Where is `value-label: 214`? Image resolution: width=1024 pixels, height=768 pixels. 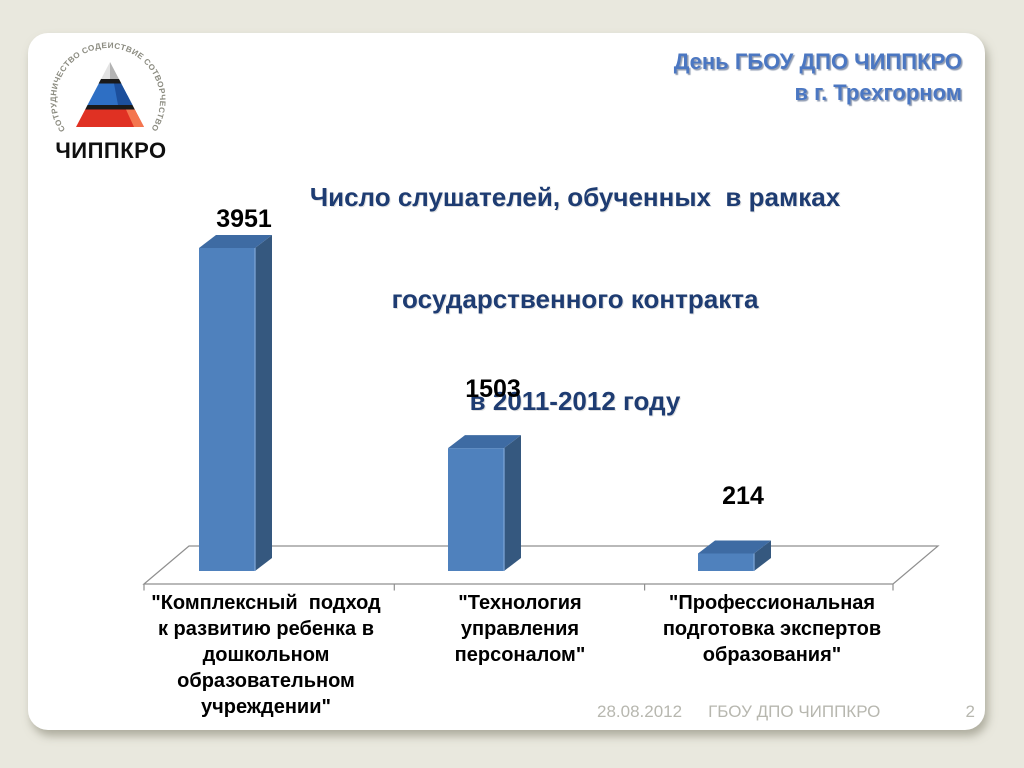 value-label: 214 is located at coordinates (743, 495).